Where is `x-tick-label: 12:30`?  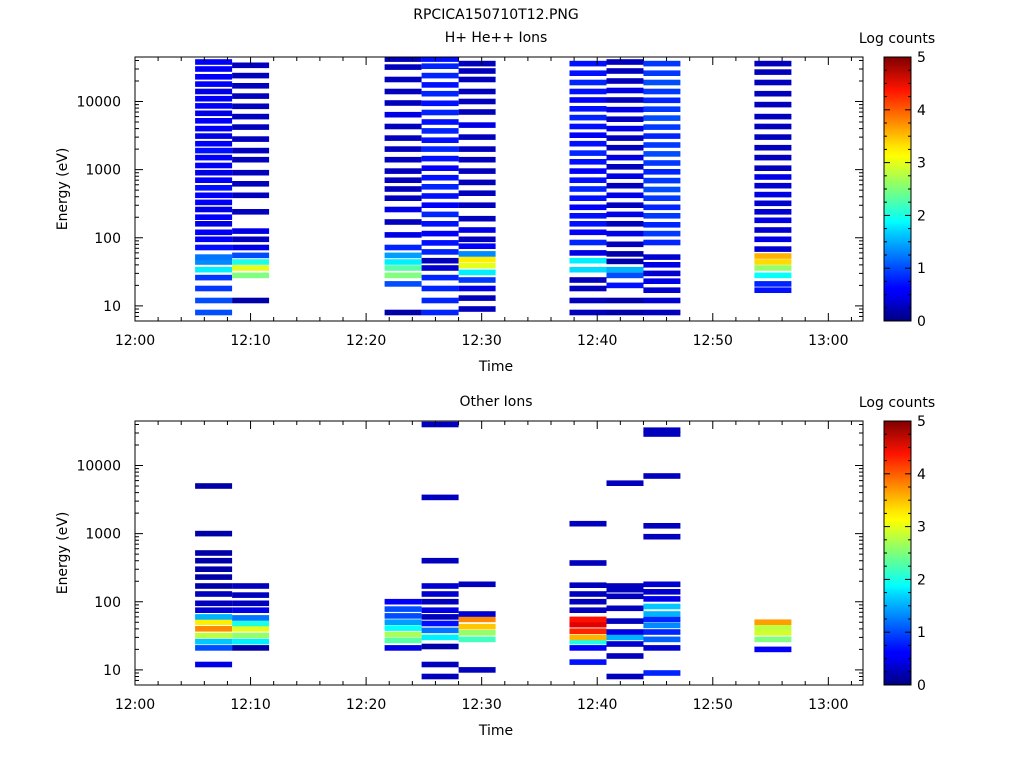 x-tick-label: 12:30 is located at coordinates (481, 705).